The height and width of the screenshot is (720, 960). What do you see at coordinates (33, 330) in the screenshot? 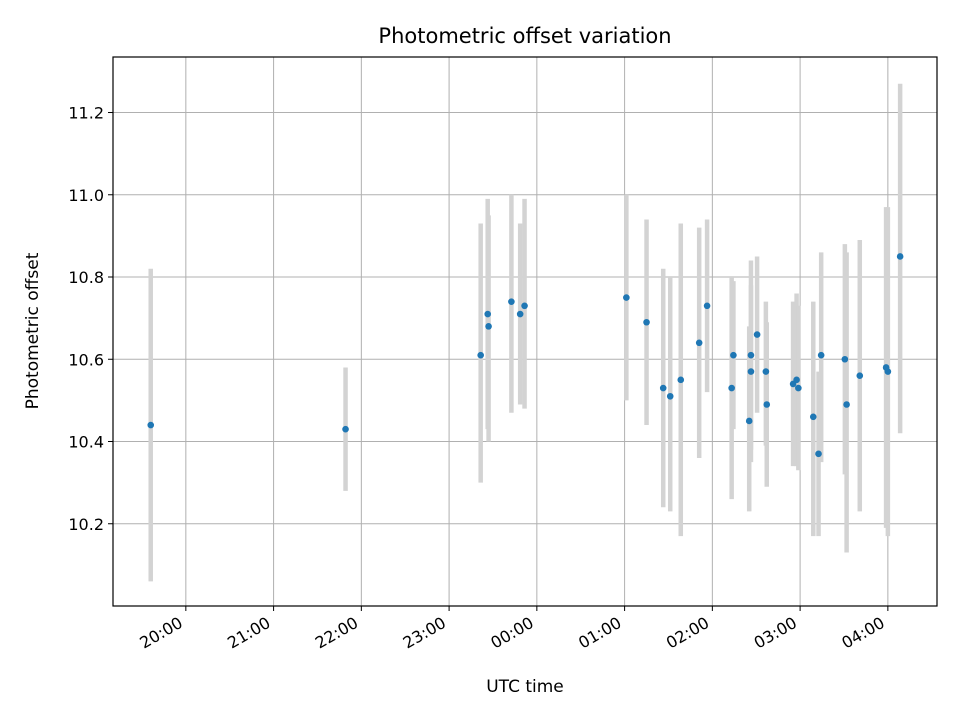
I see `y-axis-label: Photometric offset` at bounding box center [33, 330].